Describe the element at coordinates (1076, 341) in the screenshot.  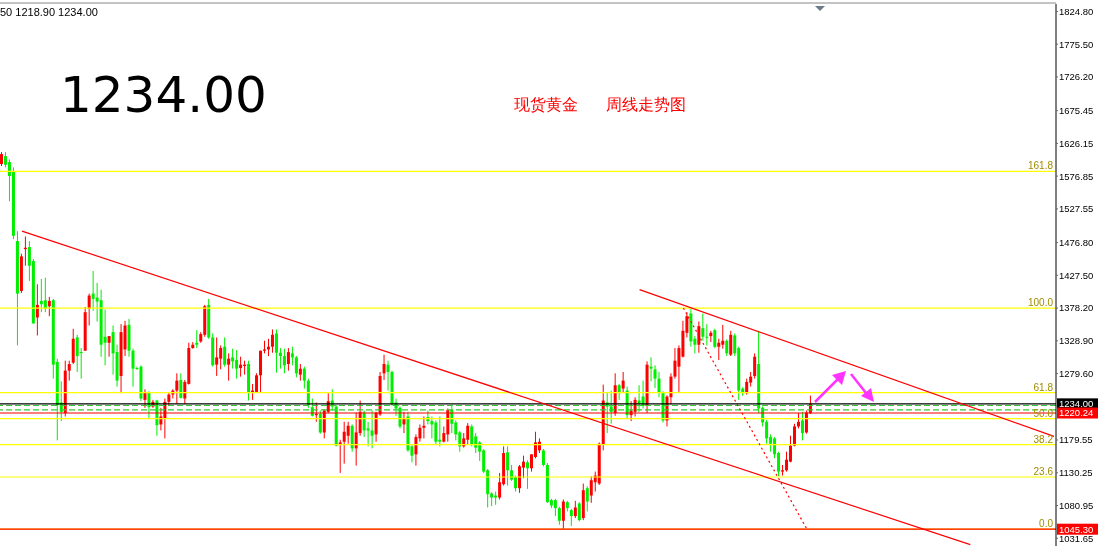
I see `y-tick-label: 1328.90` at that location.